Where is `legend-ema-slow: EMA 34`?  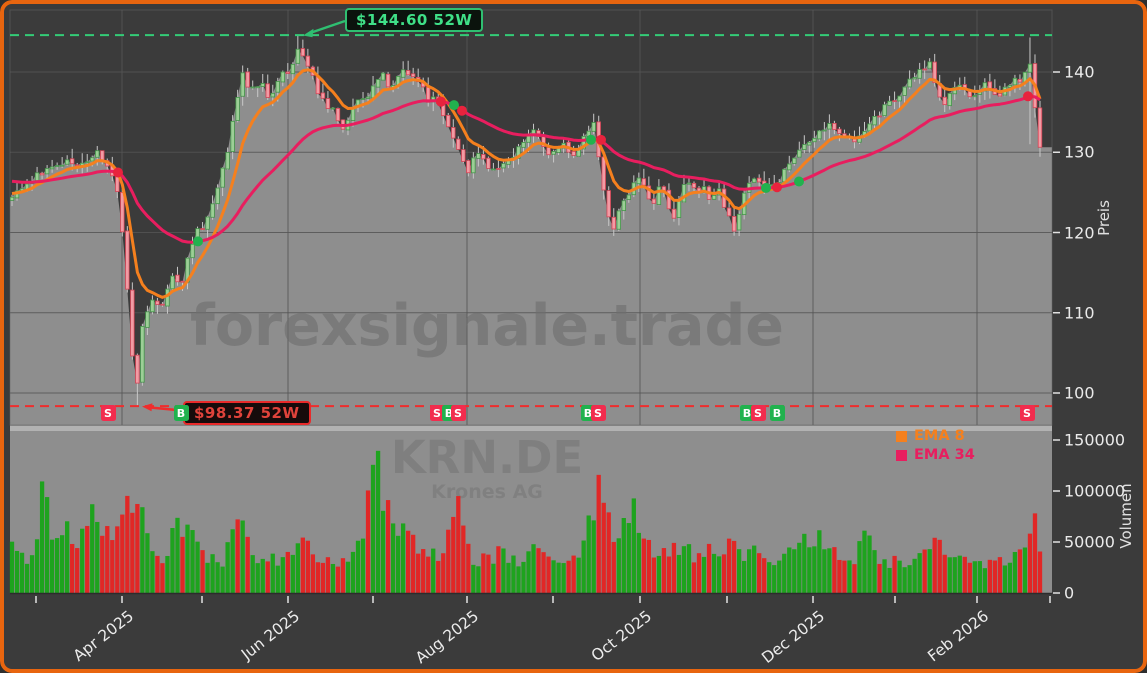 legend-ema-slow: EMA 34 is located at coordinates (935, 455).